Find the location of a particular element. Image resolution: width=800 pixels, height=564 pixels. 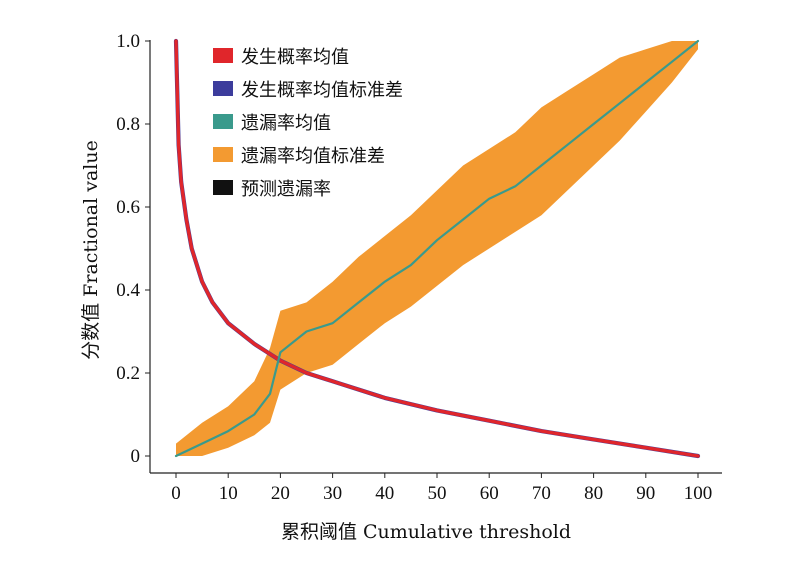

x-tick-label-1: 10 is located at coordinates (228, 493).